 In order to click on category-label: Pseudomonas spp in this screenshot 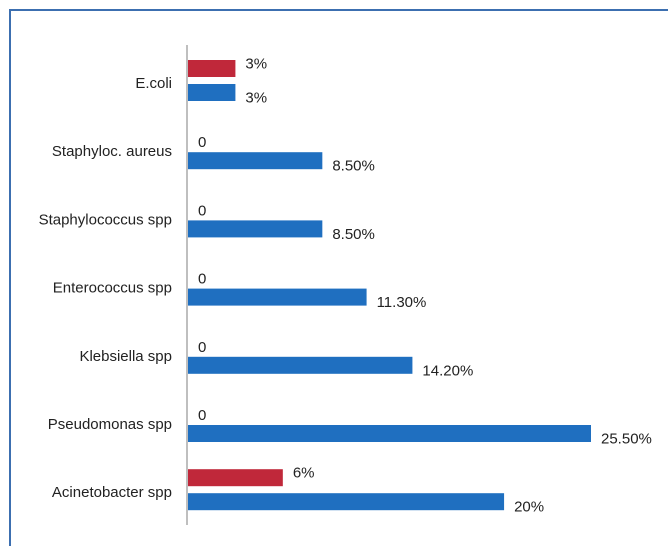, I will do `click(110, 424)`.